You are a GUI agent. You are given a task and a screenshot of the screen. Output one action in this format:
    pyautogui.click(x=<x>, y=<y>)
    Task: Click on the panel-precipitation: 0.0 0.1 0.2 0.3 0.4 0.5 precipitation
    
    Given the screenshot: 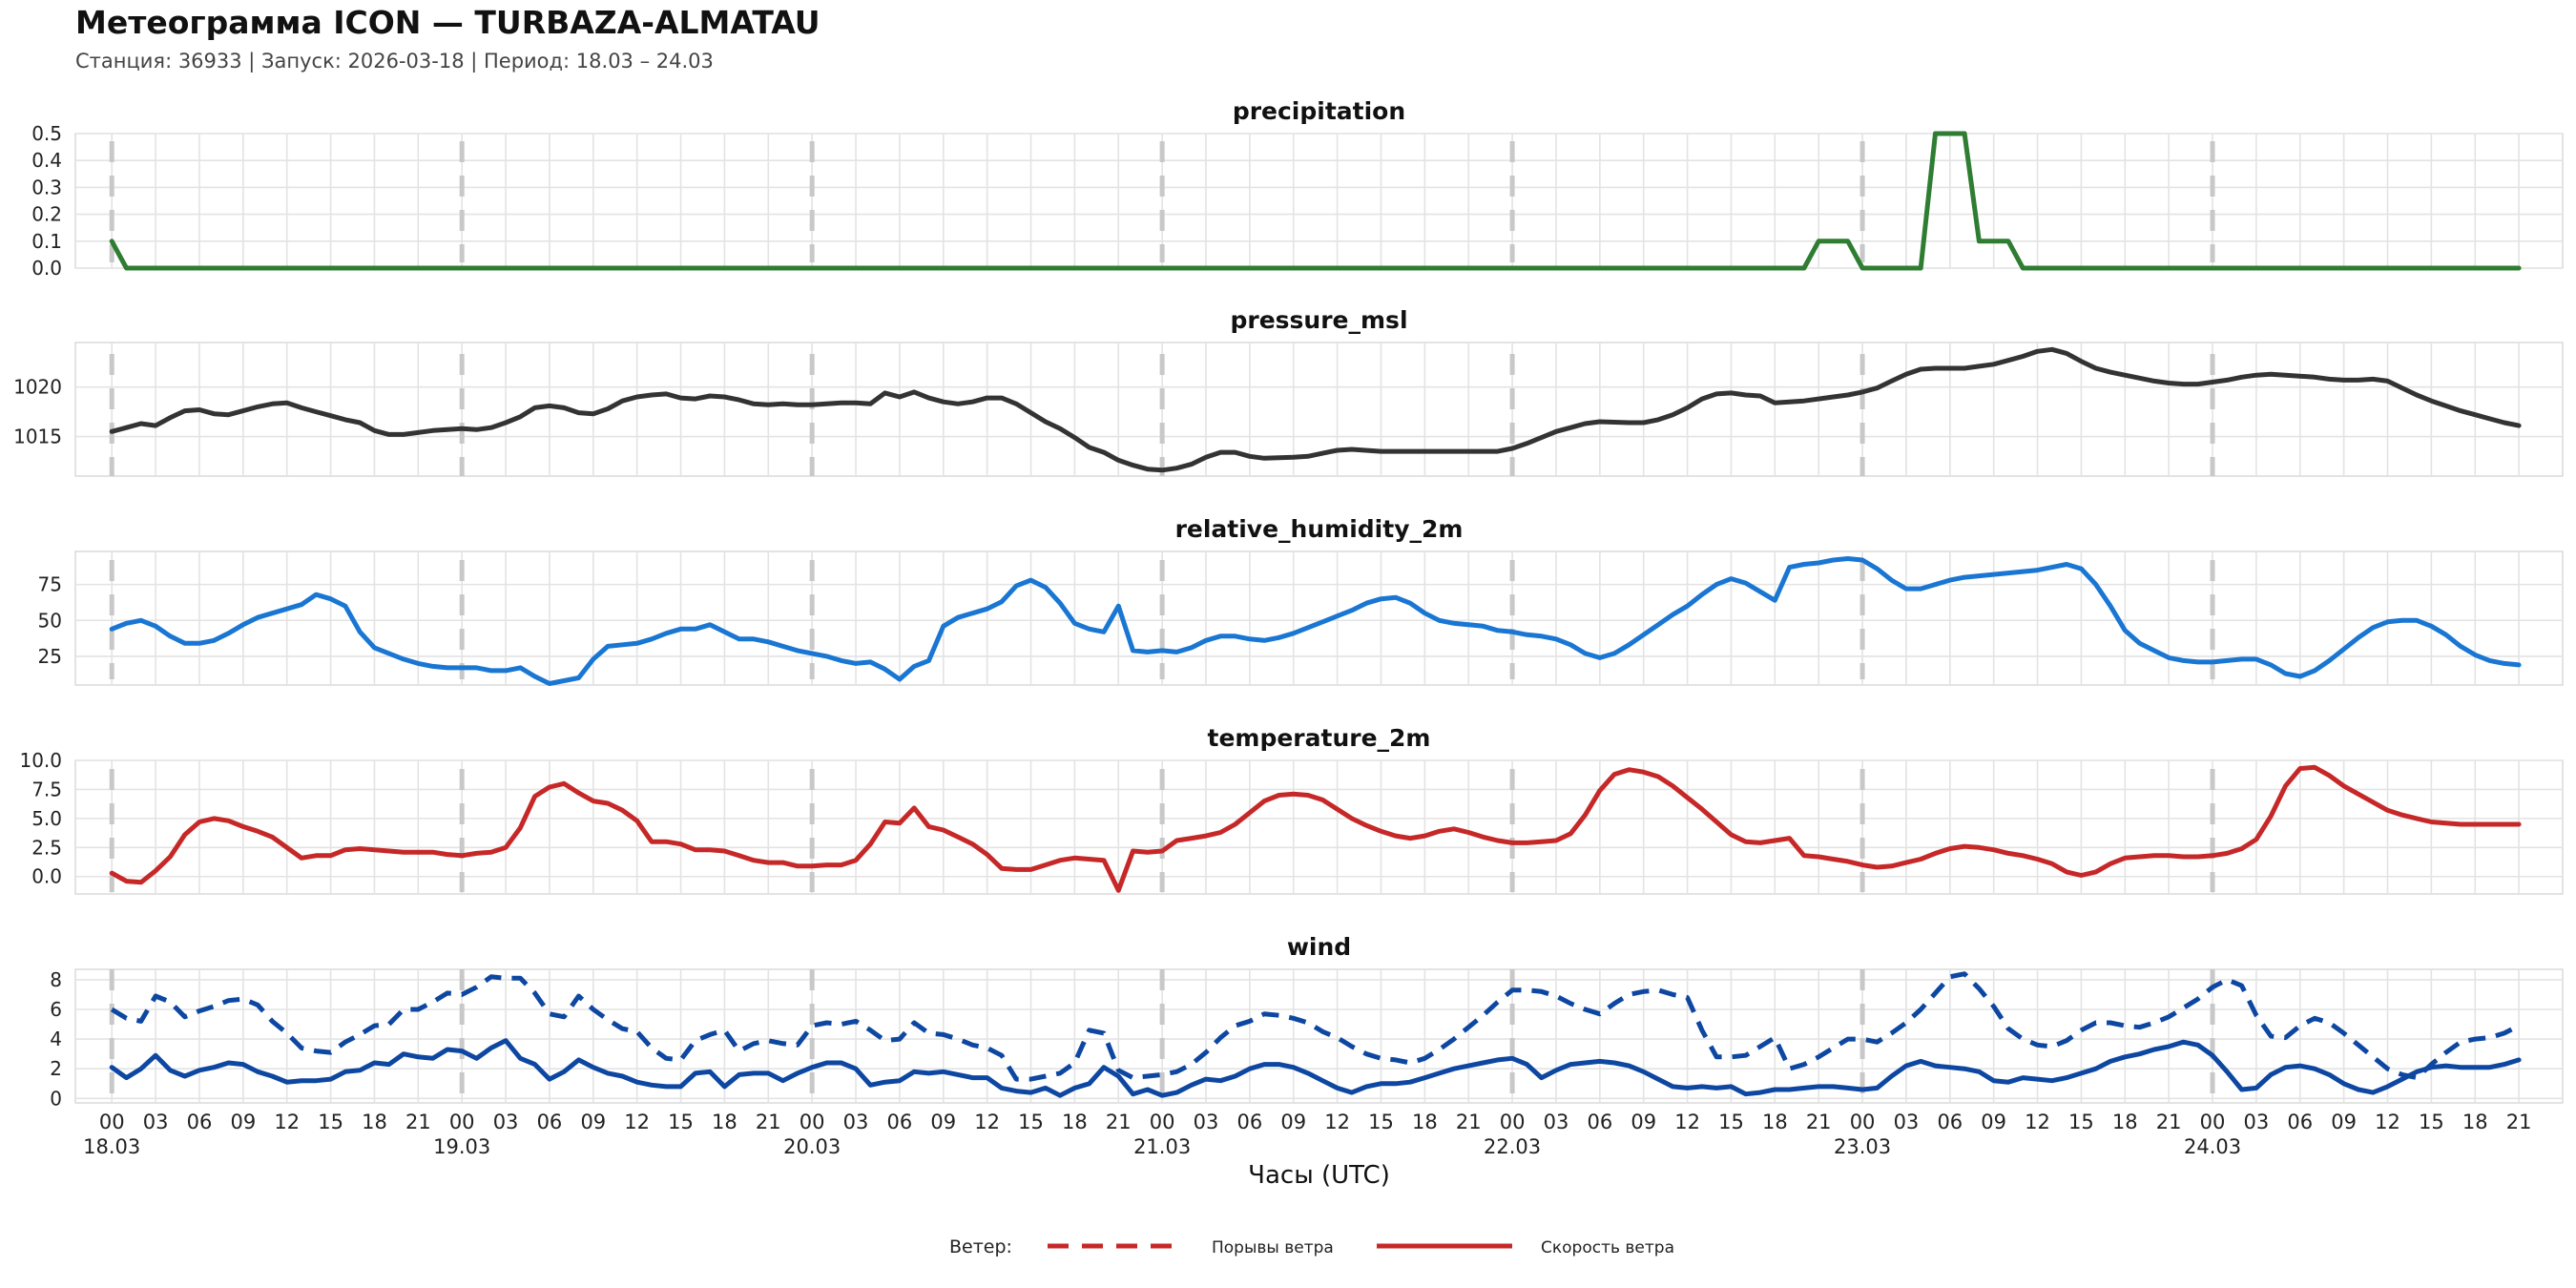 What is the action you would take?
    pyautogui.click(x=1297, y=188)
    